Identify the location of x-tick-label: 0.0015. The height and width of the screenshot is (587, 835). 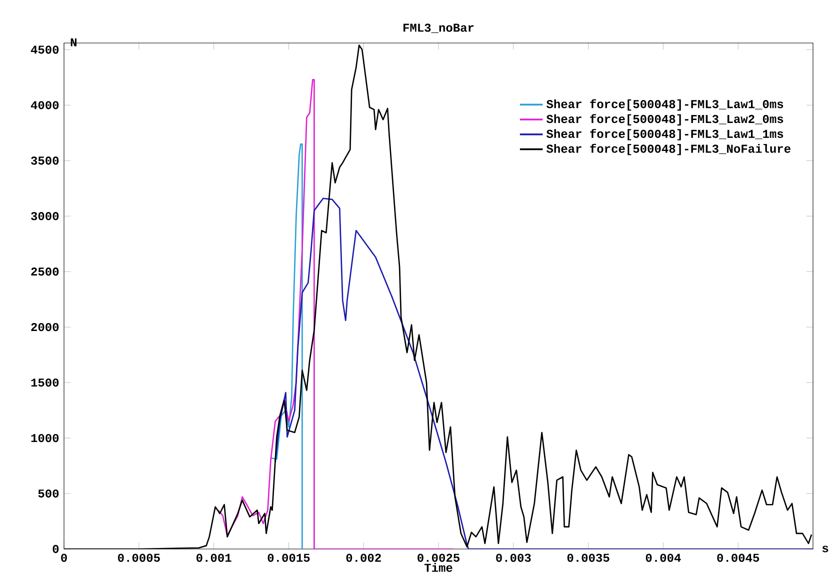
(289, 558).